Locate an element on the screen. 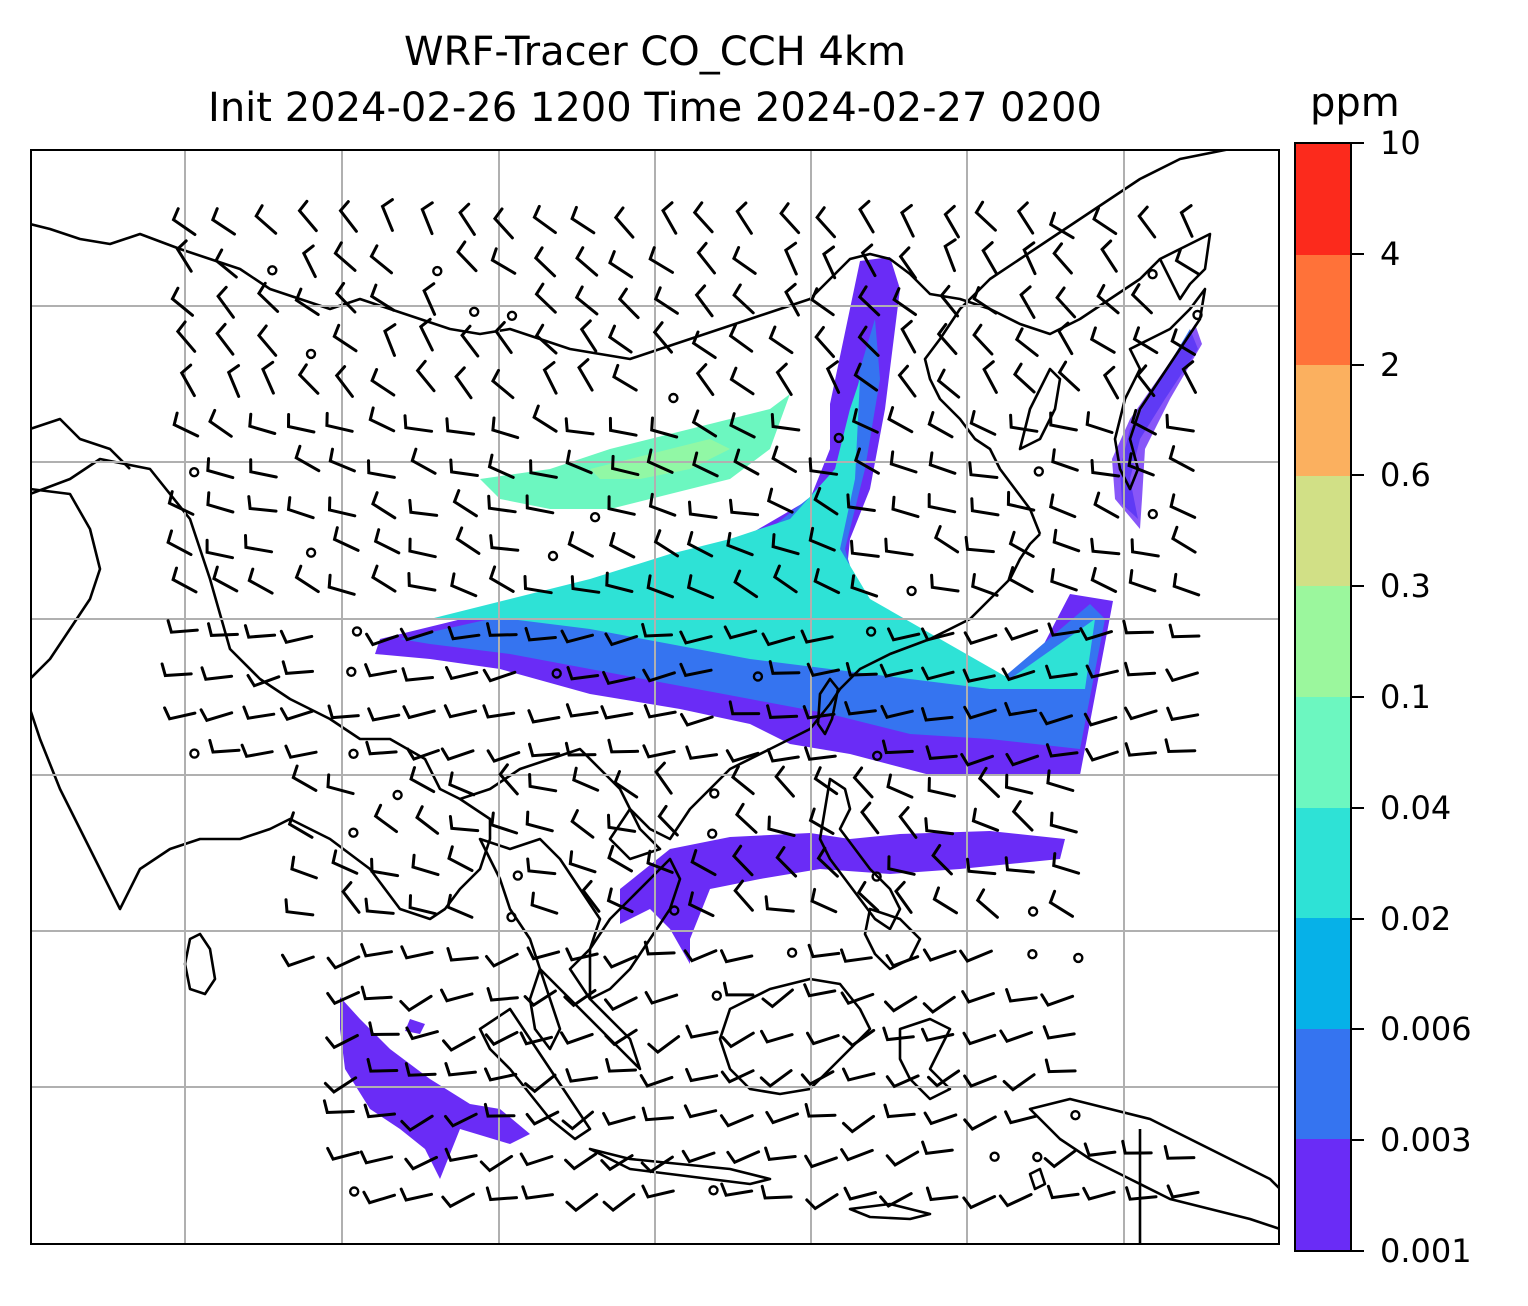  coastline-timor is located at coordinates (890, 1211).